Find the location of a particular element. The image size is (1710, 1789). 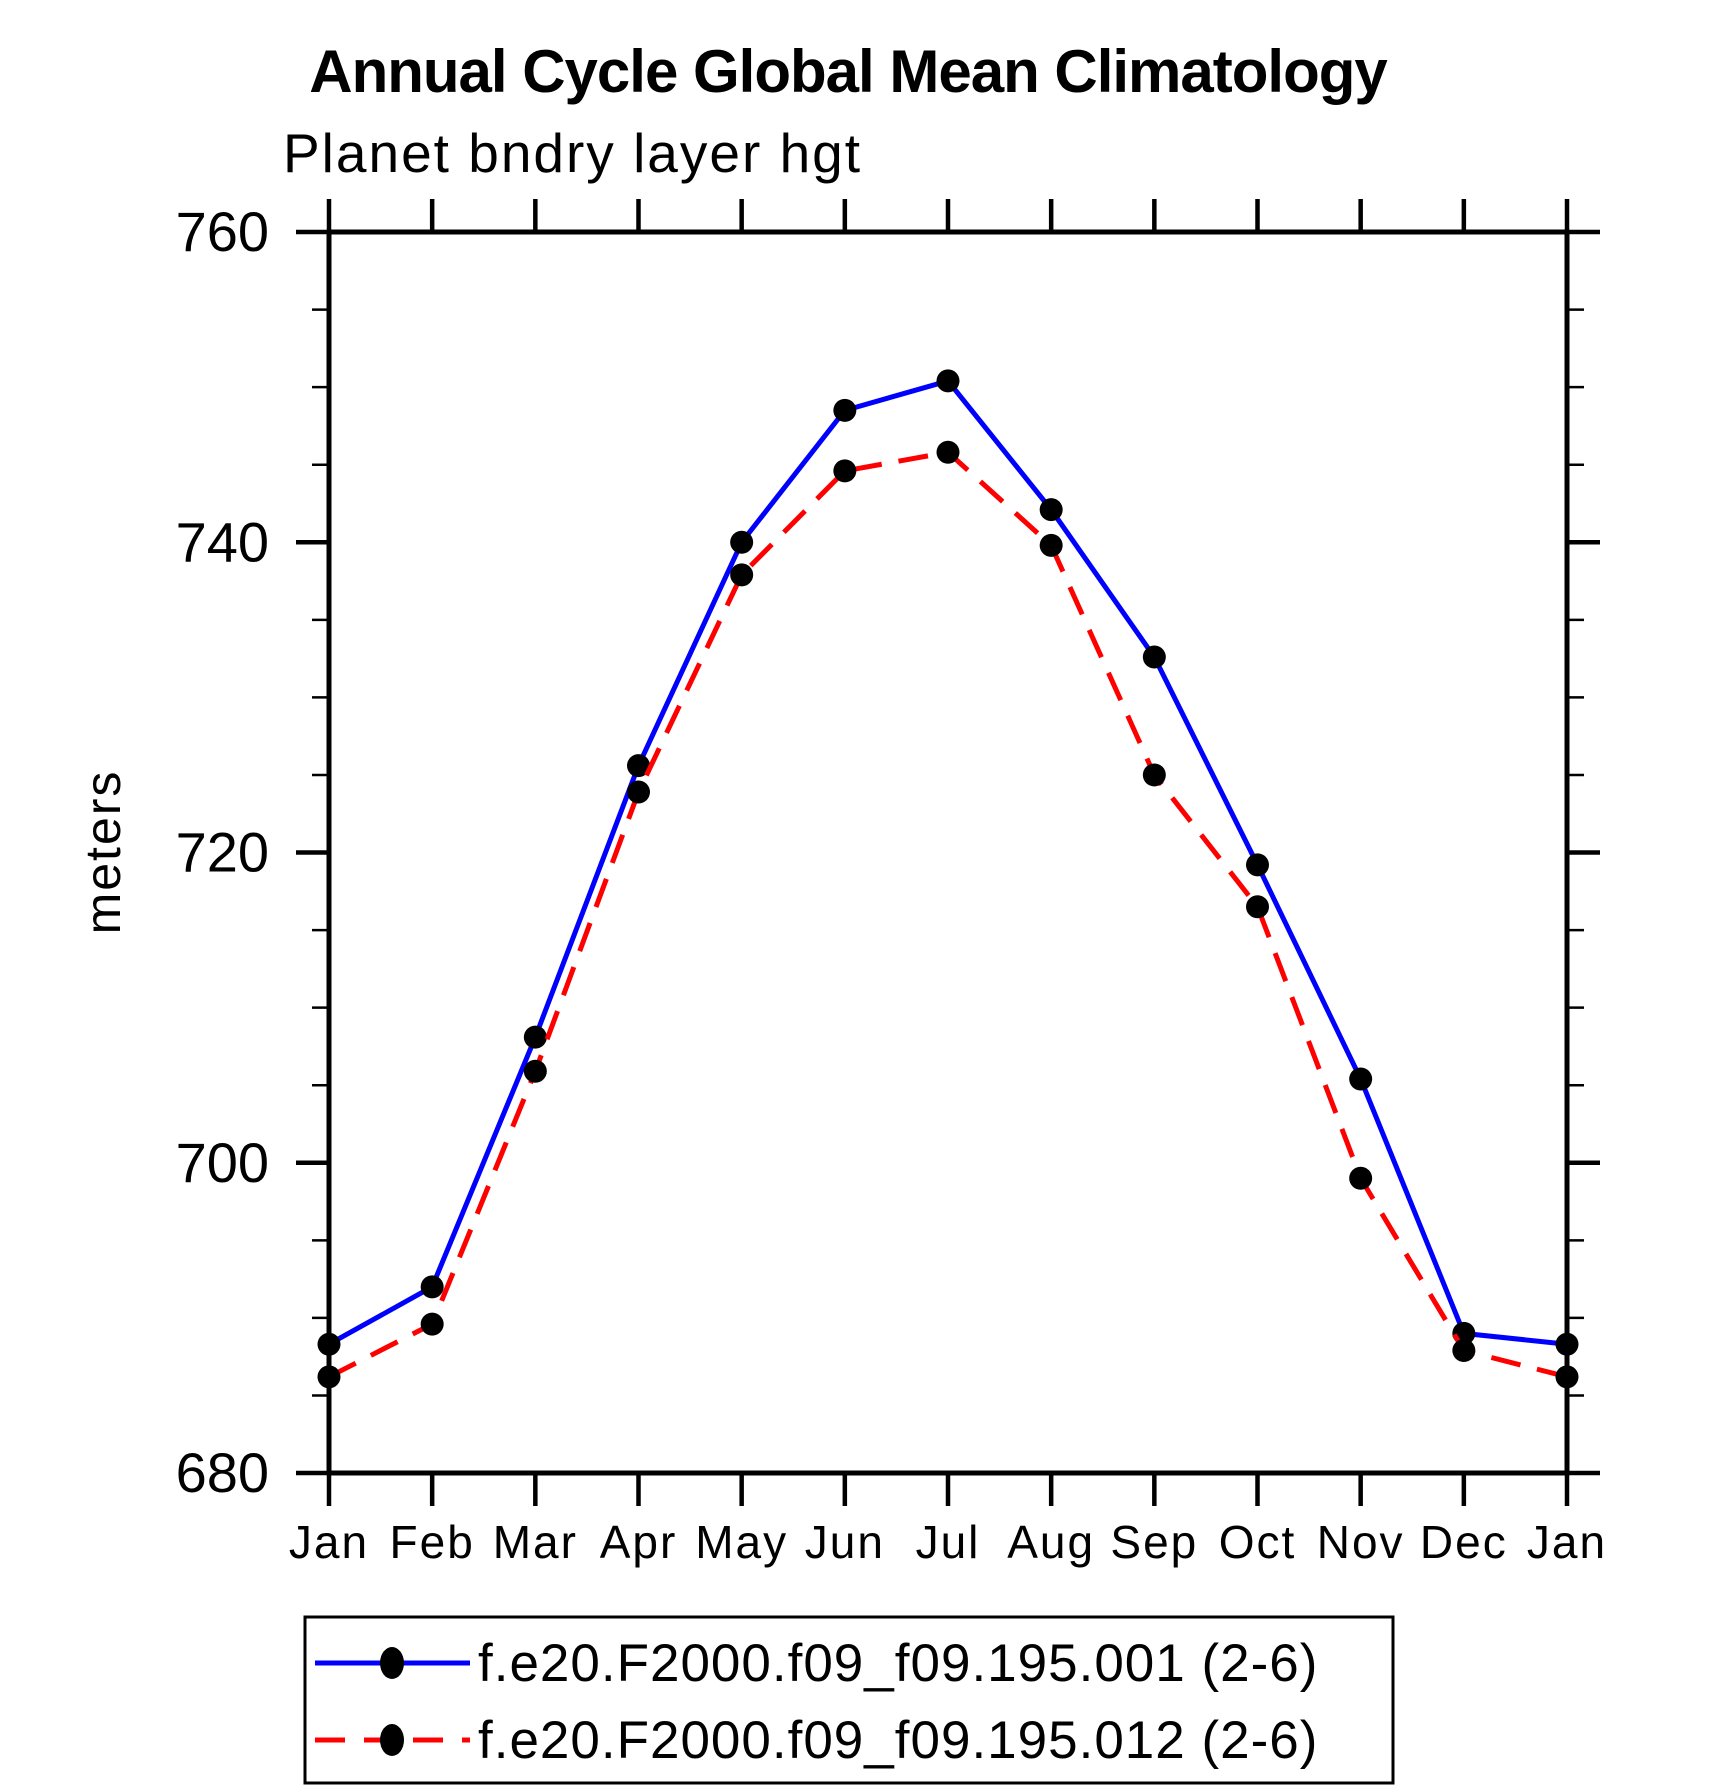

x-tick-label: Oct is located at coordinates (1258, 1542).